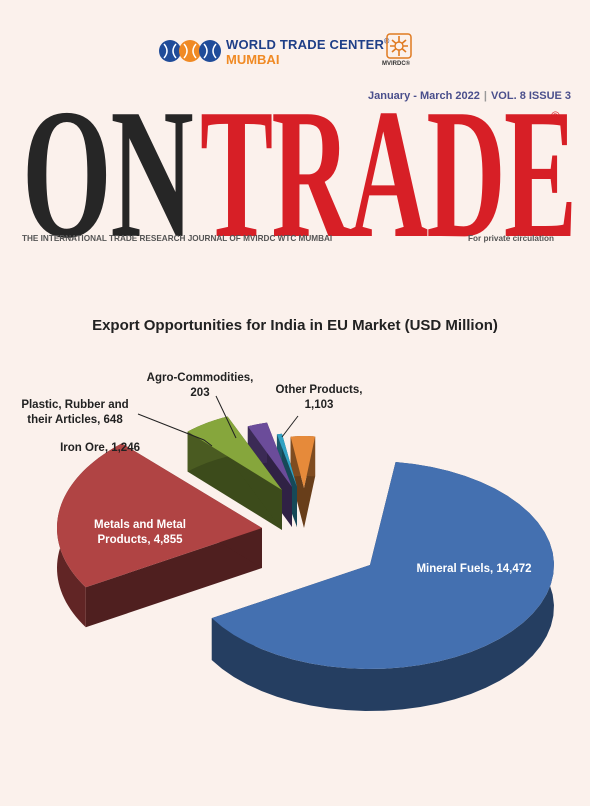  I want to click on circulation-note: For private circulation, so click(511, 238).